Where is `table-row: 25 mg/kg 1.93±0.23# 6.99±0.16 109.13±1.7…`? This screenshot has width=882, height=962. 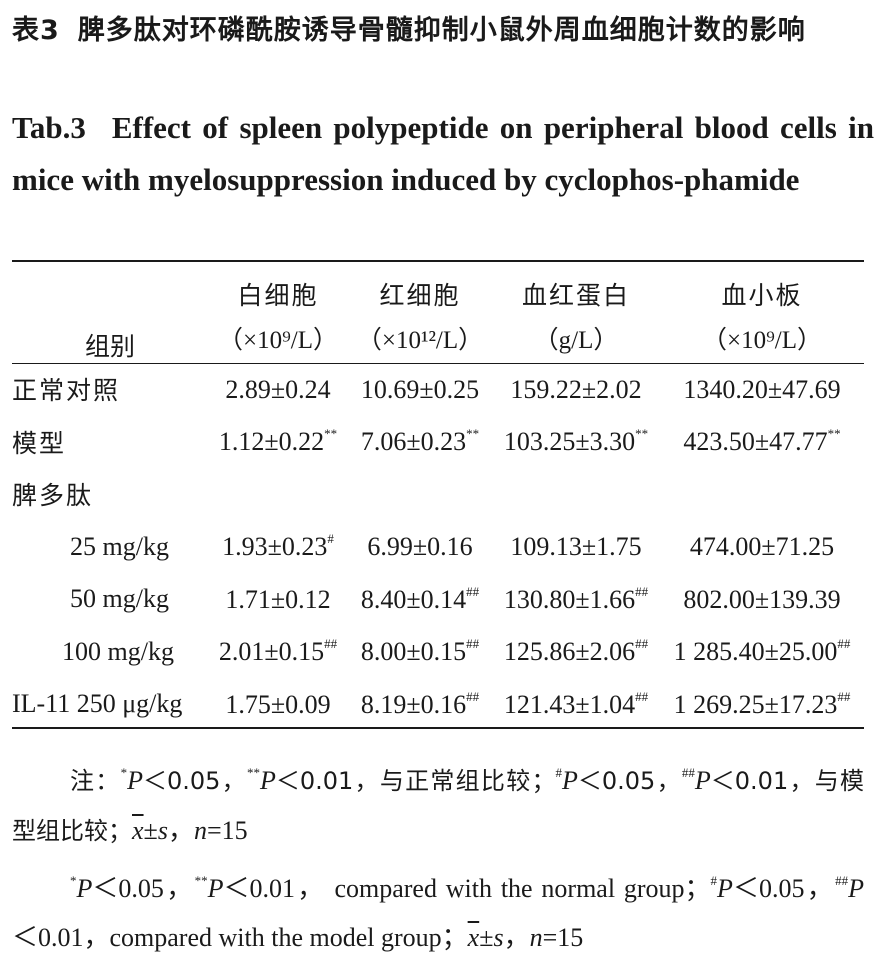 table-row: 25 mg/kg 1.93±0.23# 6.99±0.16 109.13±1.7… is located at coordinates (438, 547).